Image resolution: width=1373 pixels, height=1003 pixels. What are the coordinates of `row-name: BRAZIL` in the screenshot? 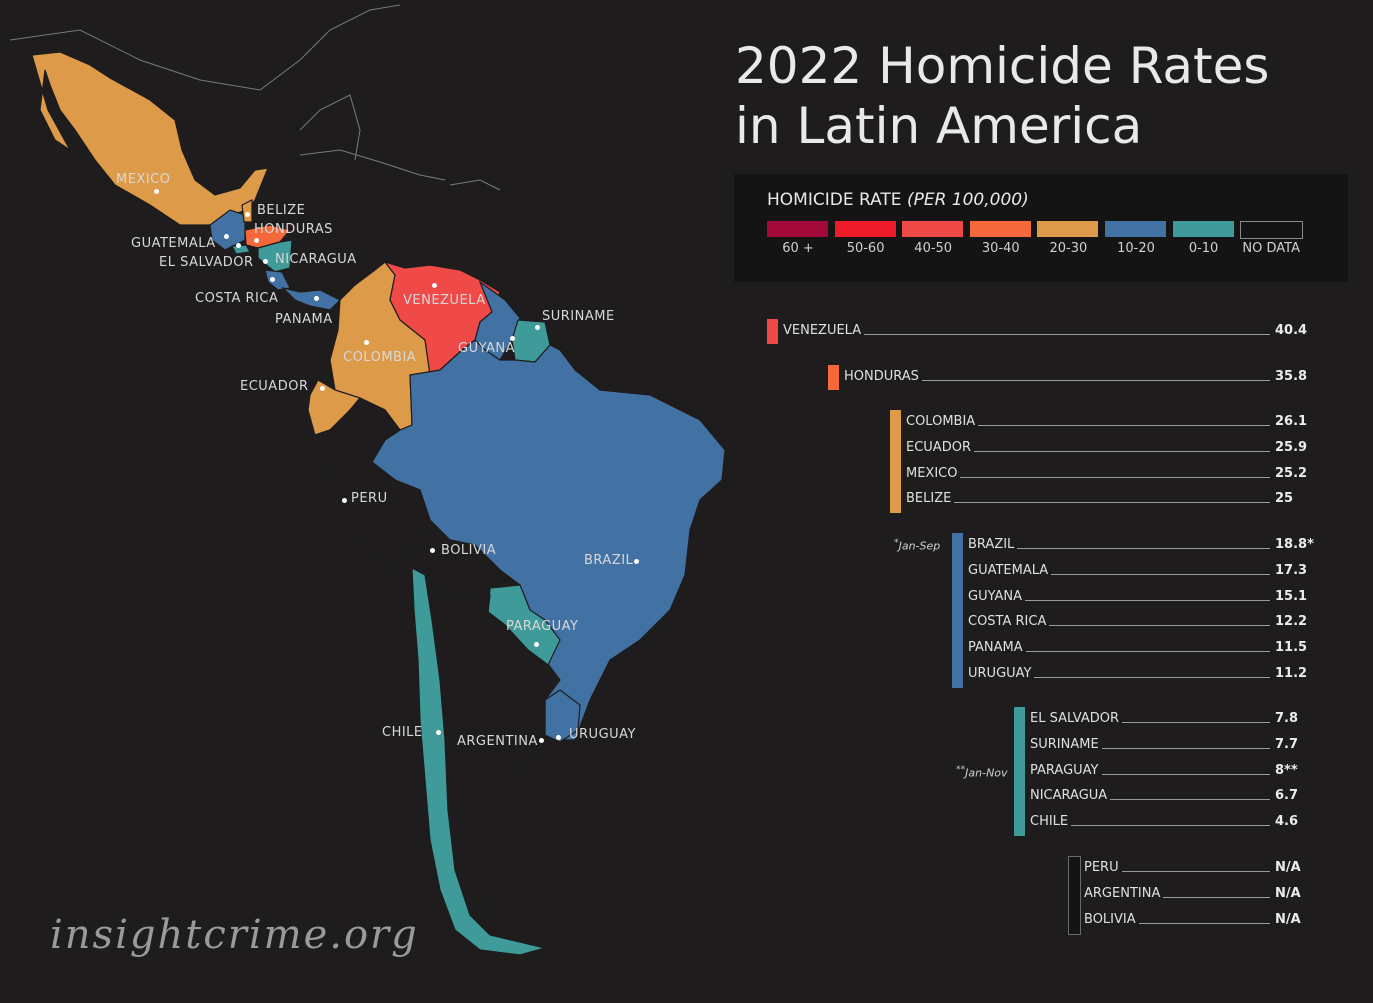 It's located at (993, 545).